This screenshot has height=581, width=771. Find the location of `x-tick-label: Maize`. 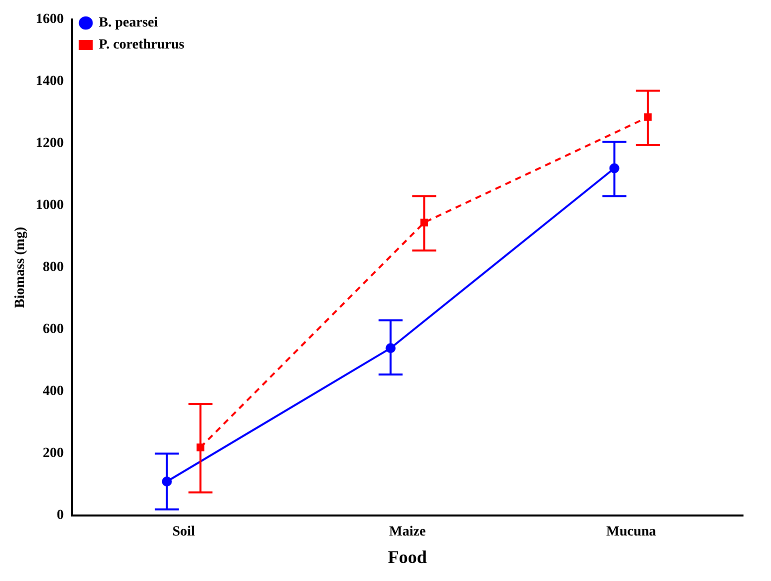

x-tick-label: Maize is located at coordinates (407, 532).